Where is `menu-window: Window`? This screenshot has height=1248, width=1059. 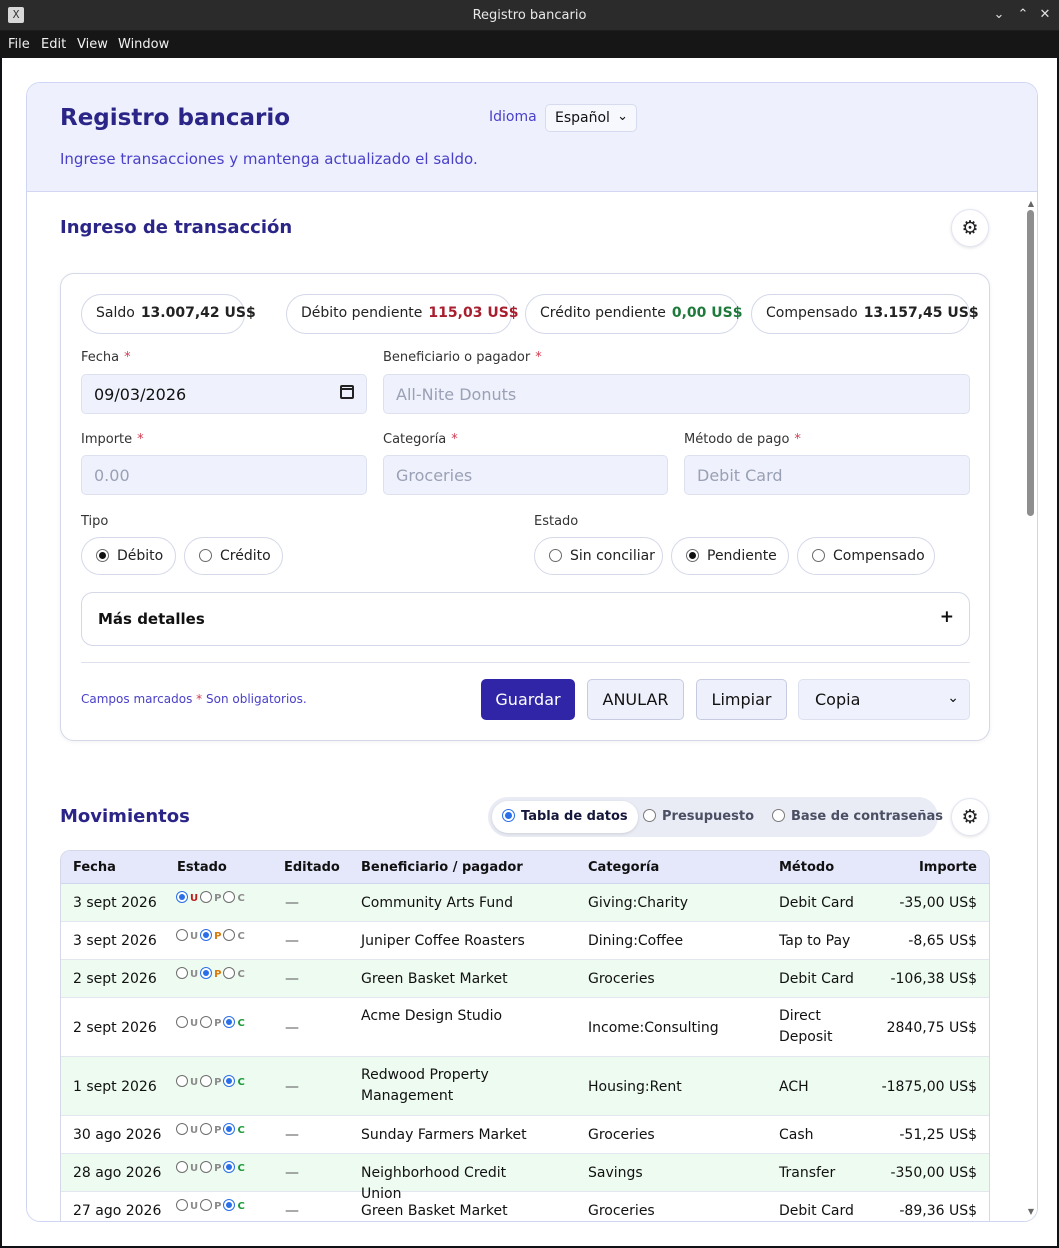 menu-window: Window is located at coordinates (144, 44).